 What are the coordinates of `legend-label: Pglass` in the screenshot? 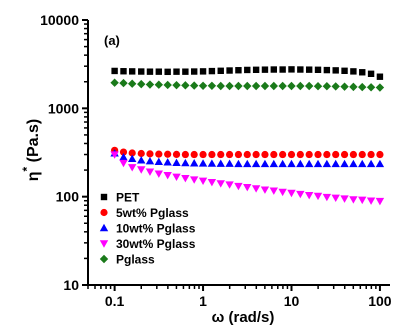 It's located at (135, 260).